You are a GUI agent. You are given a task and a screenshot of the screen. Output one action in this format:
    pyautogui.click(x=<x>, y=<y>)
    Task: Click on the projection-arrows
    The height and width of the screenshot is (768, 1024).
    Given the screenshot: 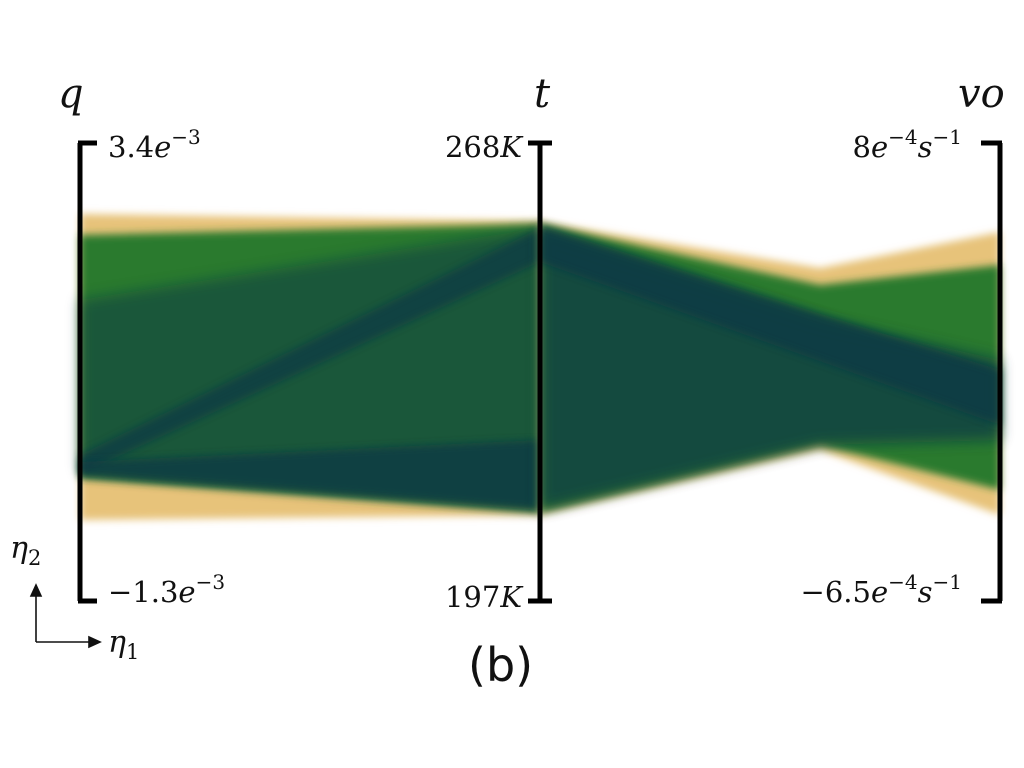 What is the action you would take?
    pyautogui.click(x=65, y=616)
    